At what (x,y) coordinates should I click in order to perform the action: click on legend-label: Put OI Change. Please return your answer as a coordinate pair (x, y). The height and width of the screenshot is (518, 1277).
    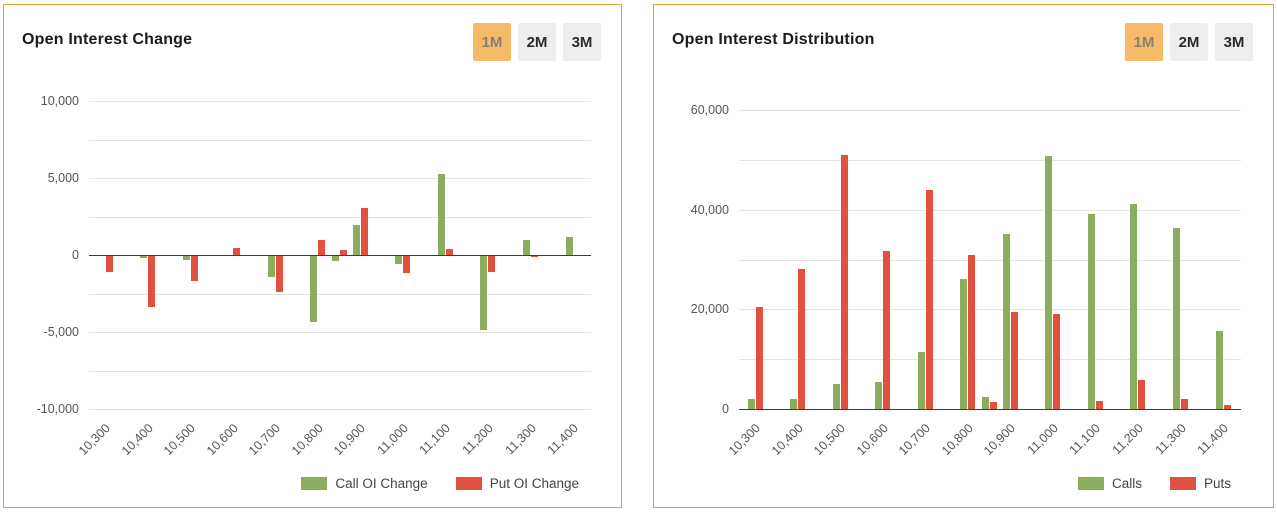
    Looking at the image, I should click on (534, 483).